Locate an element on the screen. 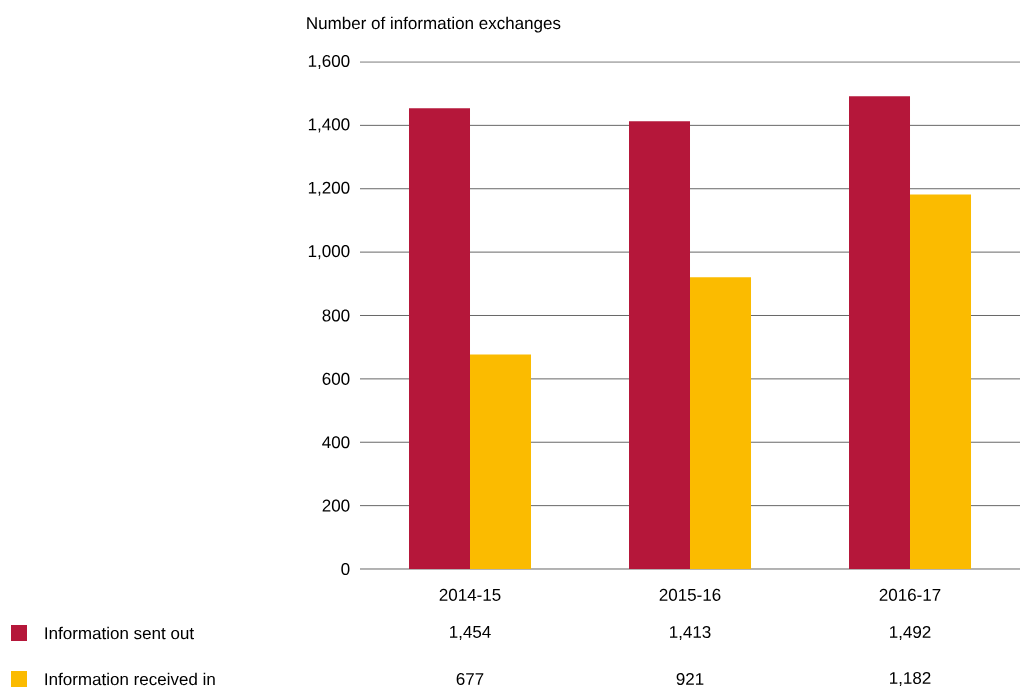  y-tick-label: 1,000 is located at coordinates (329, 252).